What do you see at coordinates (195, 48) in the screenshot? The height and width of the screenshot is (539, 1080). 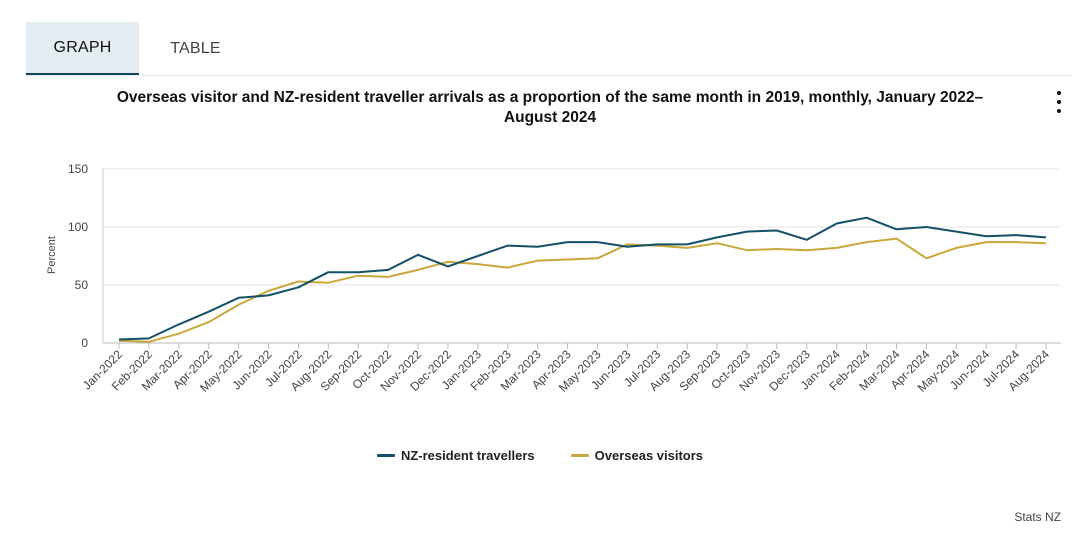 I see `tab-table: TABLE` at bounding box center [195, 48].